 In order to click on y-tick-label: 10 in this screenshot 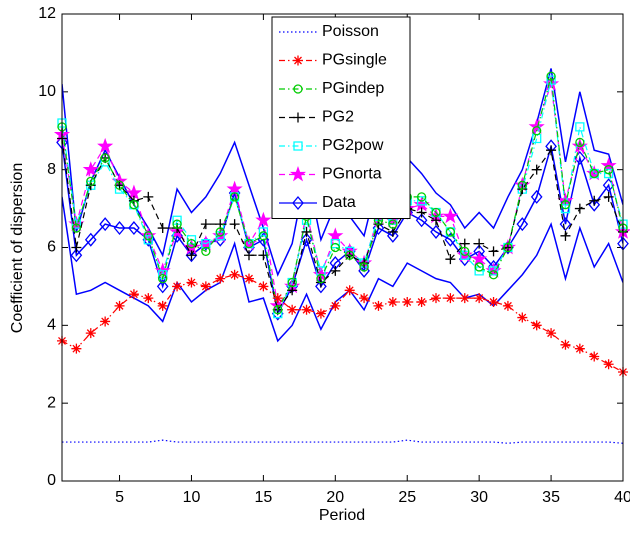, I will do `click(47, 91)`.